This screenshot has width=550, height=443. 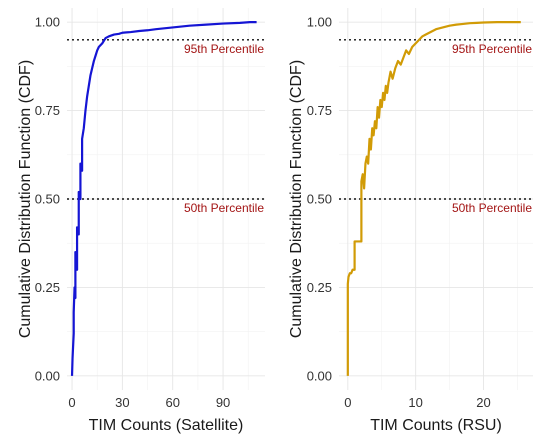 What do you see at coordinates (149, 402) in the screenshot?
I see `x-ticks-satellite: 0 30 60 90` at bounding box center [149, 402].